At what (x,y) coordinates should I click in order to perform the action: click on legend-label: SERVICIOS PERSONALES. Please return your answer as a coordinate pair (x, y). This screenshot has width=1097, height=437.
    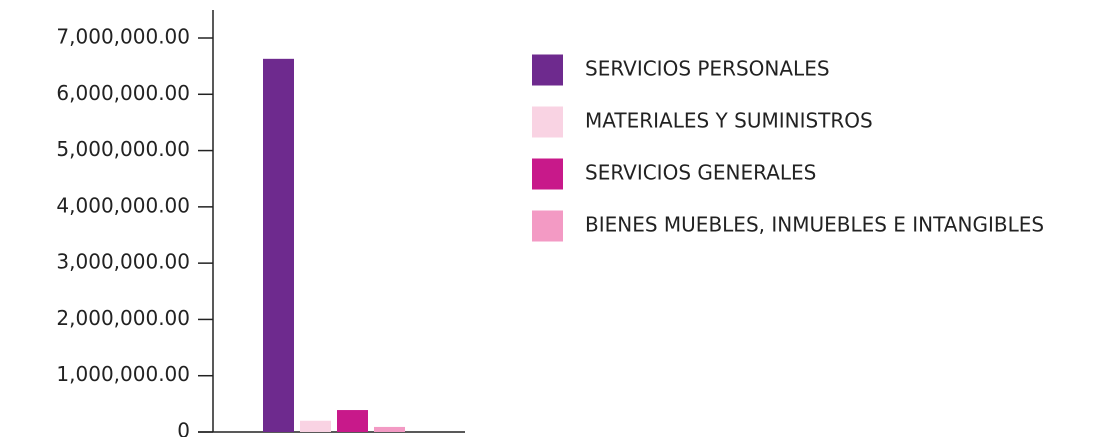
    Looking at the image, I should click on (707, 69).